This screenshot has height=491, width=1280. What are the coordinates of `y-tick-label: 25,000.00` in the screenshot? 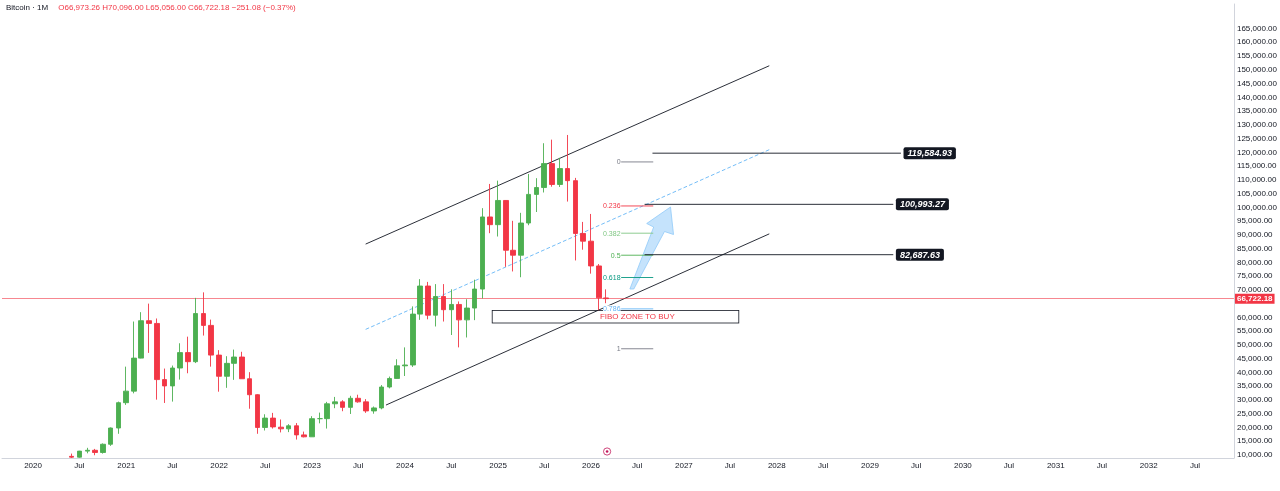 It's located at (1255, 413).